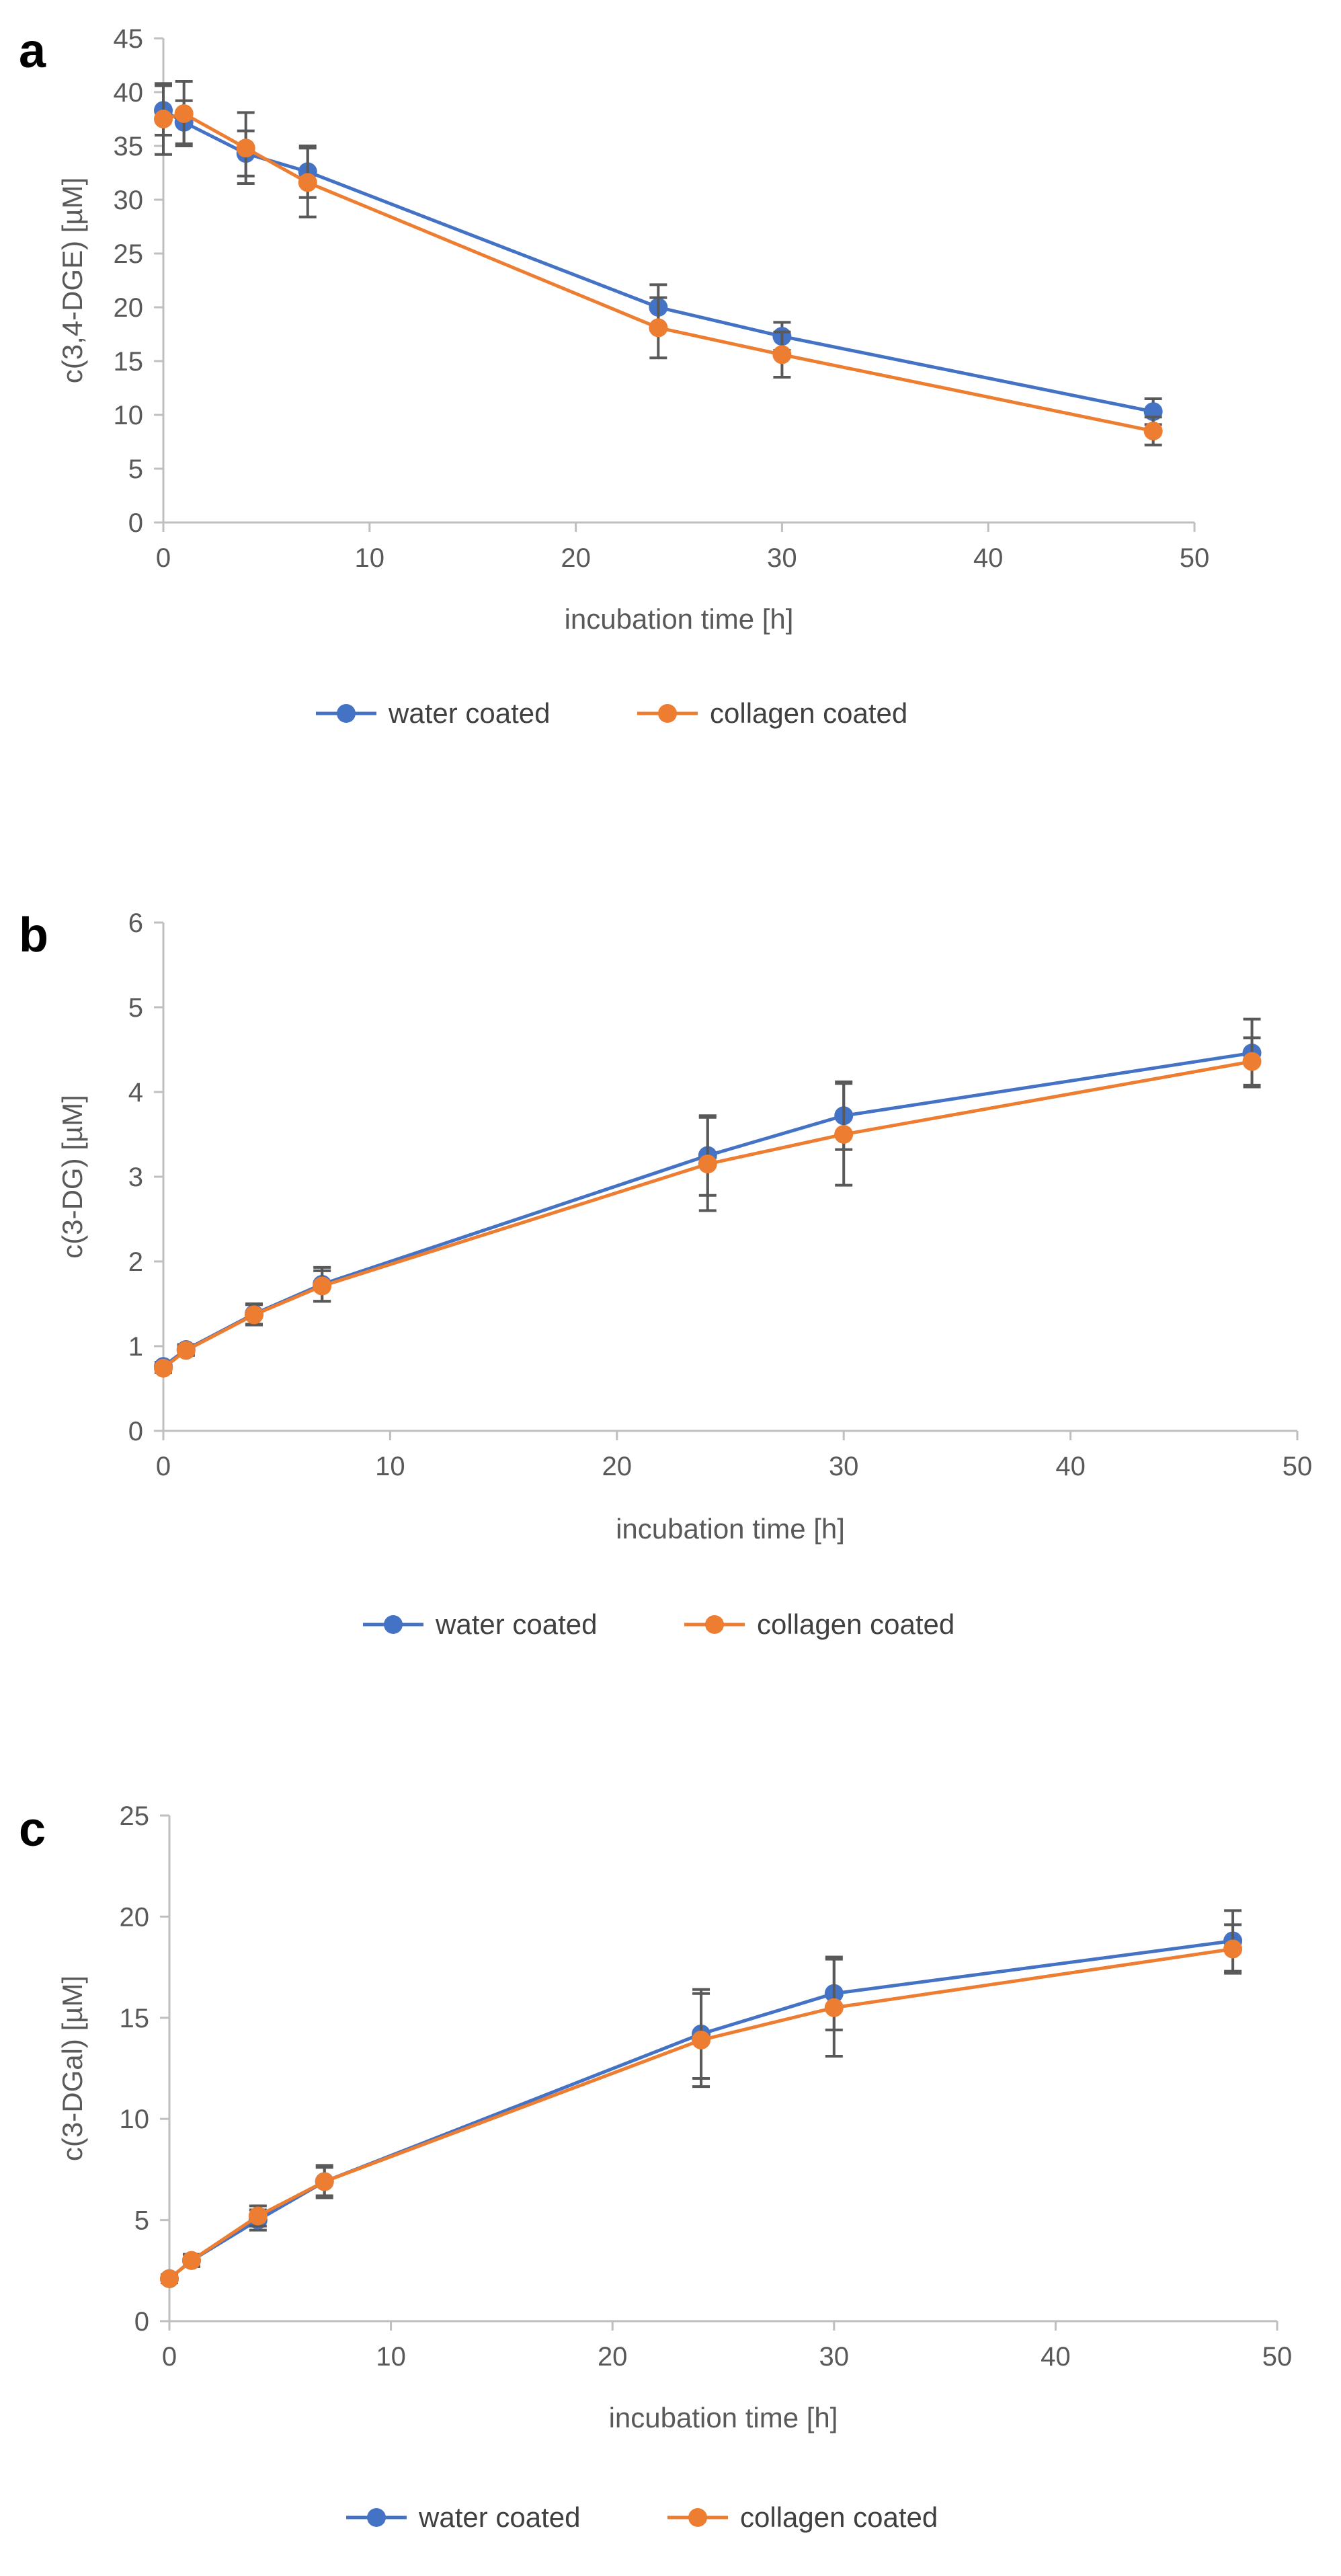  I want to click on y-tick-label: 2, so click(135, 1262).